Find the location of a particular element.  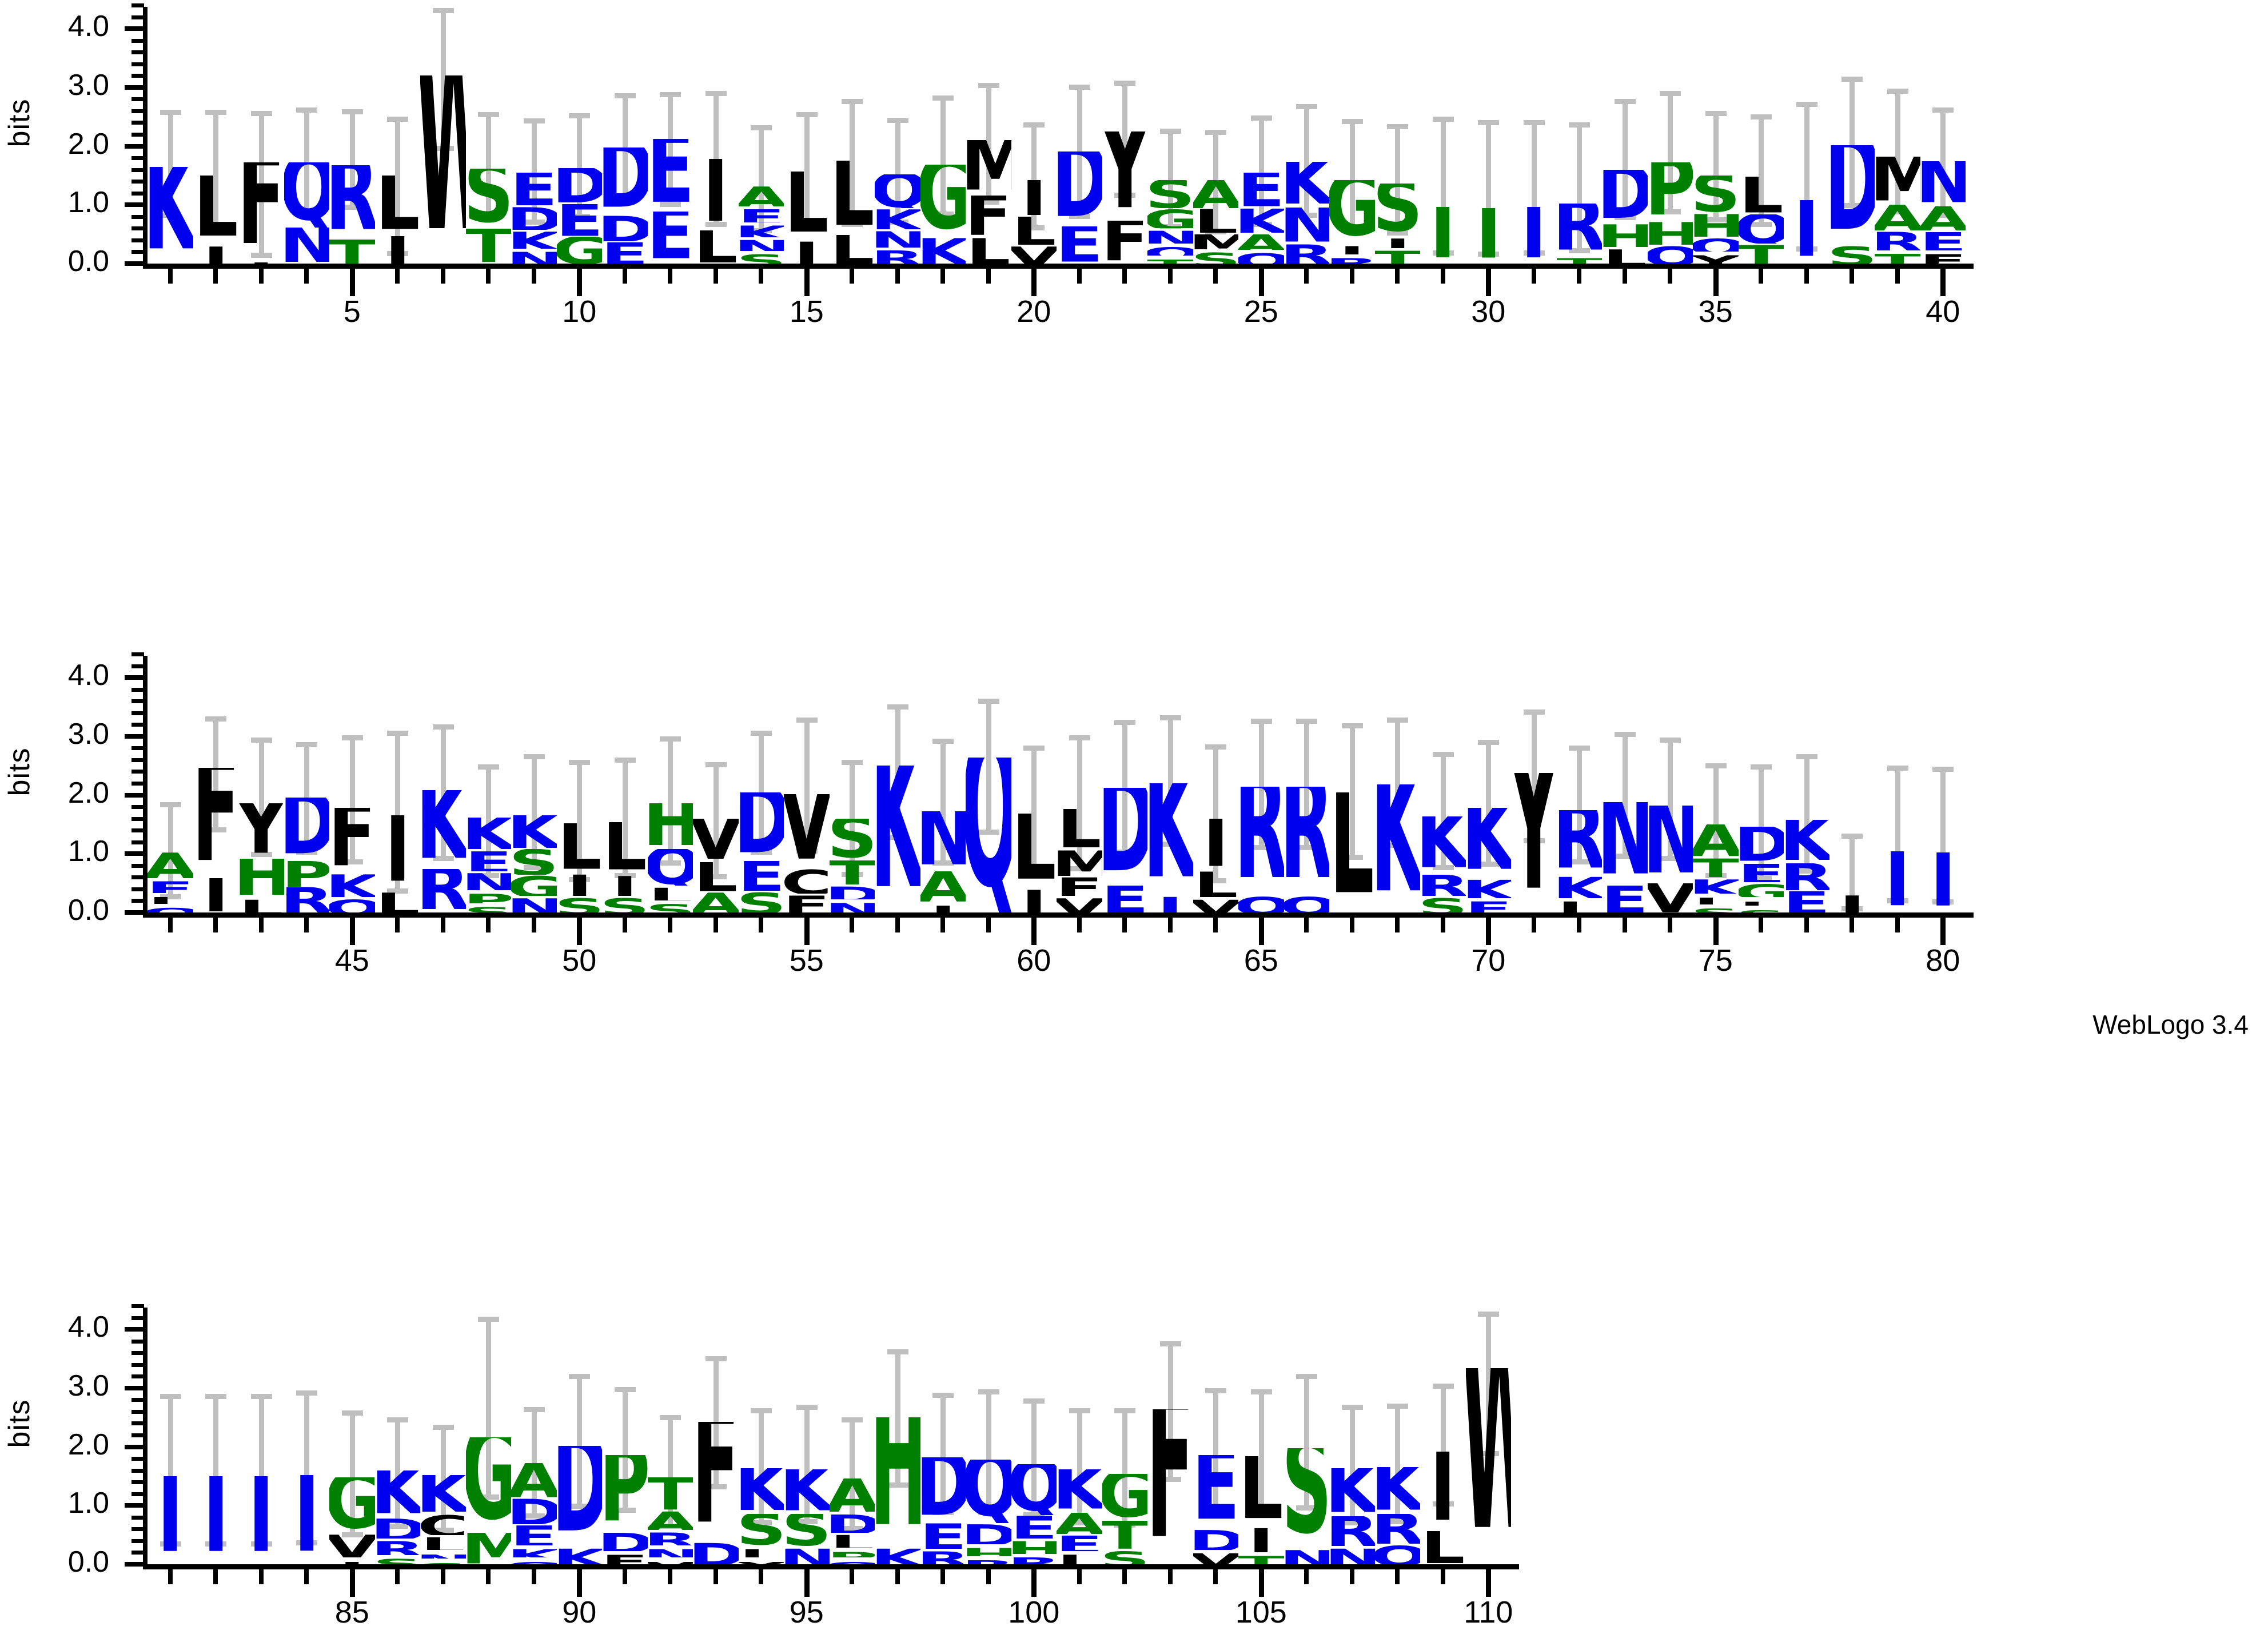

logo-stack: RQ is located at coordinates (1261, 849).